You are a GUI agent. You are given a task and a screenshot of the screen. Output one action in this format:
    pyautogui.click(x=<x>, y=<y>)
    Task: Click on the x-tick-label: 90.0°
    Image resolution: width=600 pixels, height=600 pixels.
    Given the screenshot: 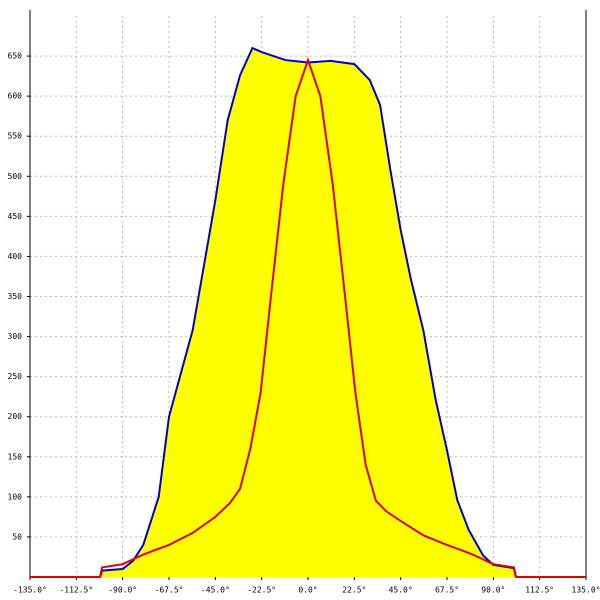 What is the action you would take?
    pyautogui.click(x=493, y=590)
    